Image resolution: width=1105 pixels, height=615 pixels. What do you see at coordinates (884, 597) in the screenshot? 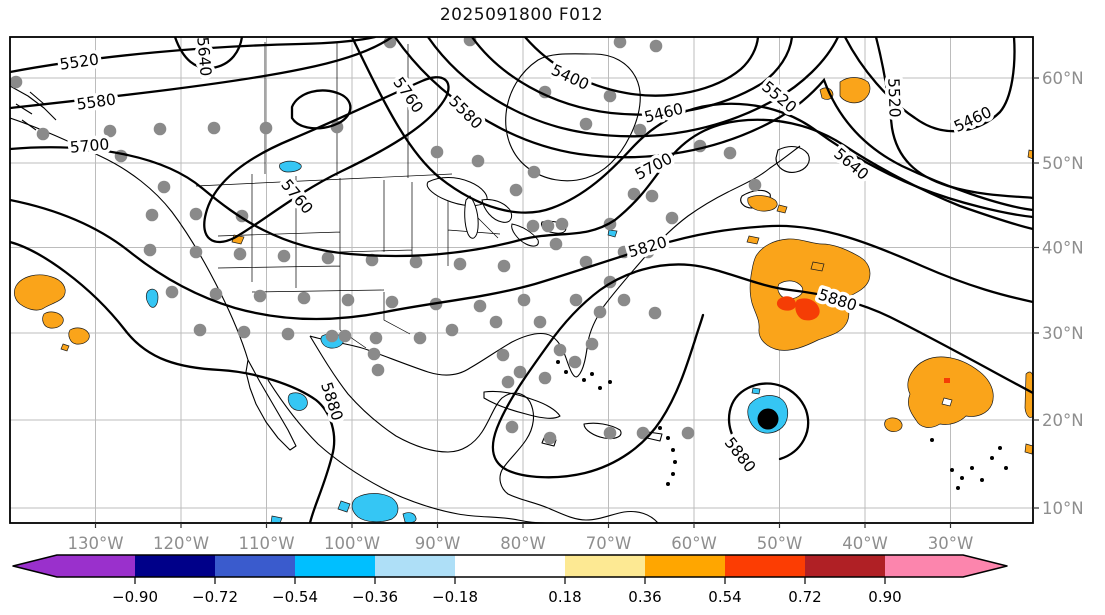
I see `colorbar-tick-label: 0.90` at bounding box center [884, 597].